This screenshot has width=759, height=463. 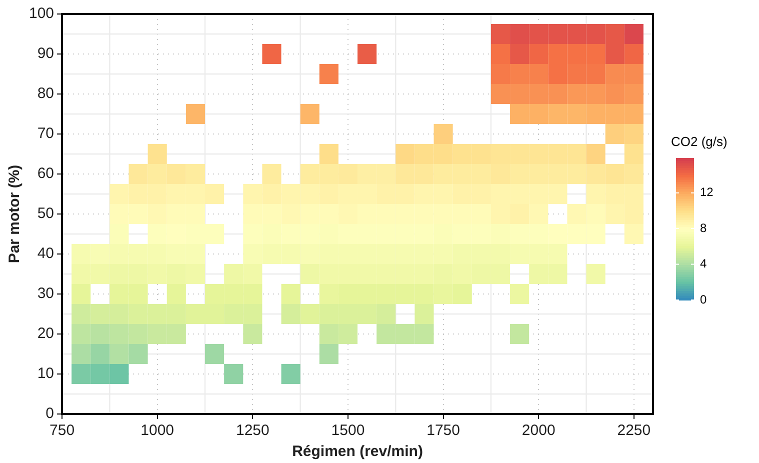 I want to click on y-tick-label: 80, so click(x=45, y=93).